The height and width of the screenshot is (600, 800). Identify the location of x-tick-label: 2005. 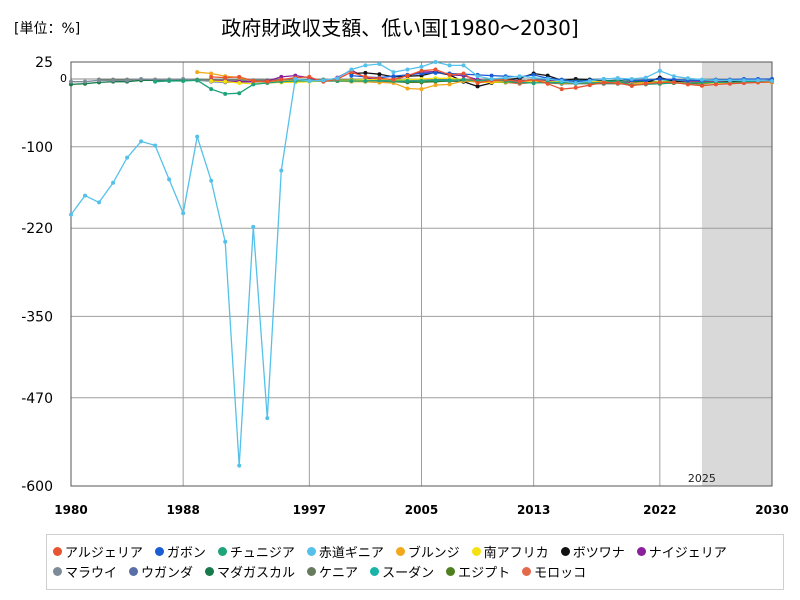
(421, 510).